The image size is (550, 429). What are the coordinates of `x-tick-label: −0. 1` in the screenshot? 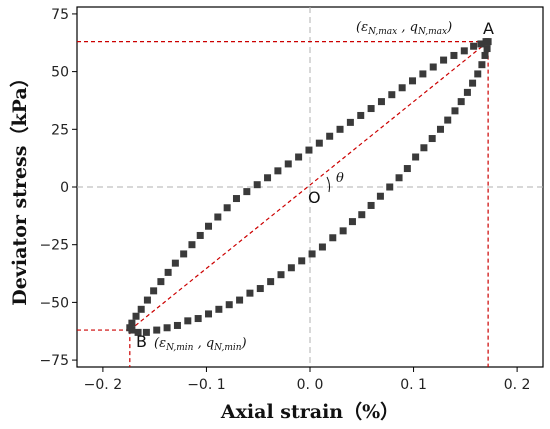 It's located at (206, 385).